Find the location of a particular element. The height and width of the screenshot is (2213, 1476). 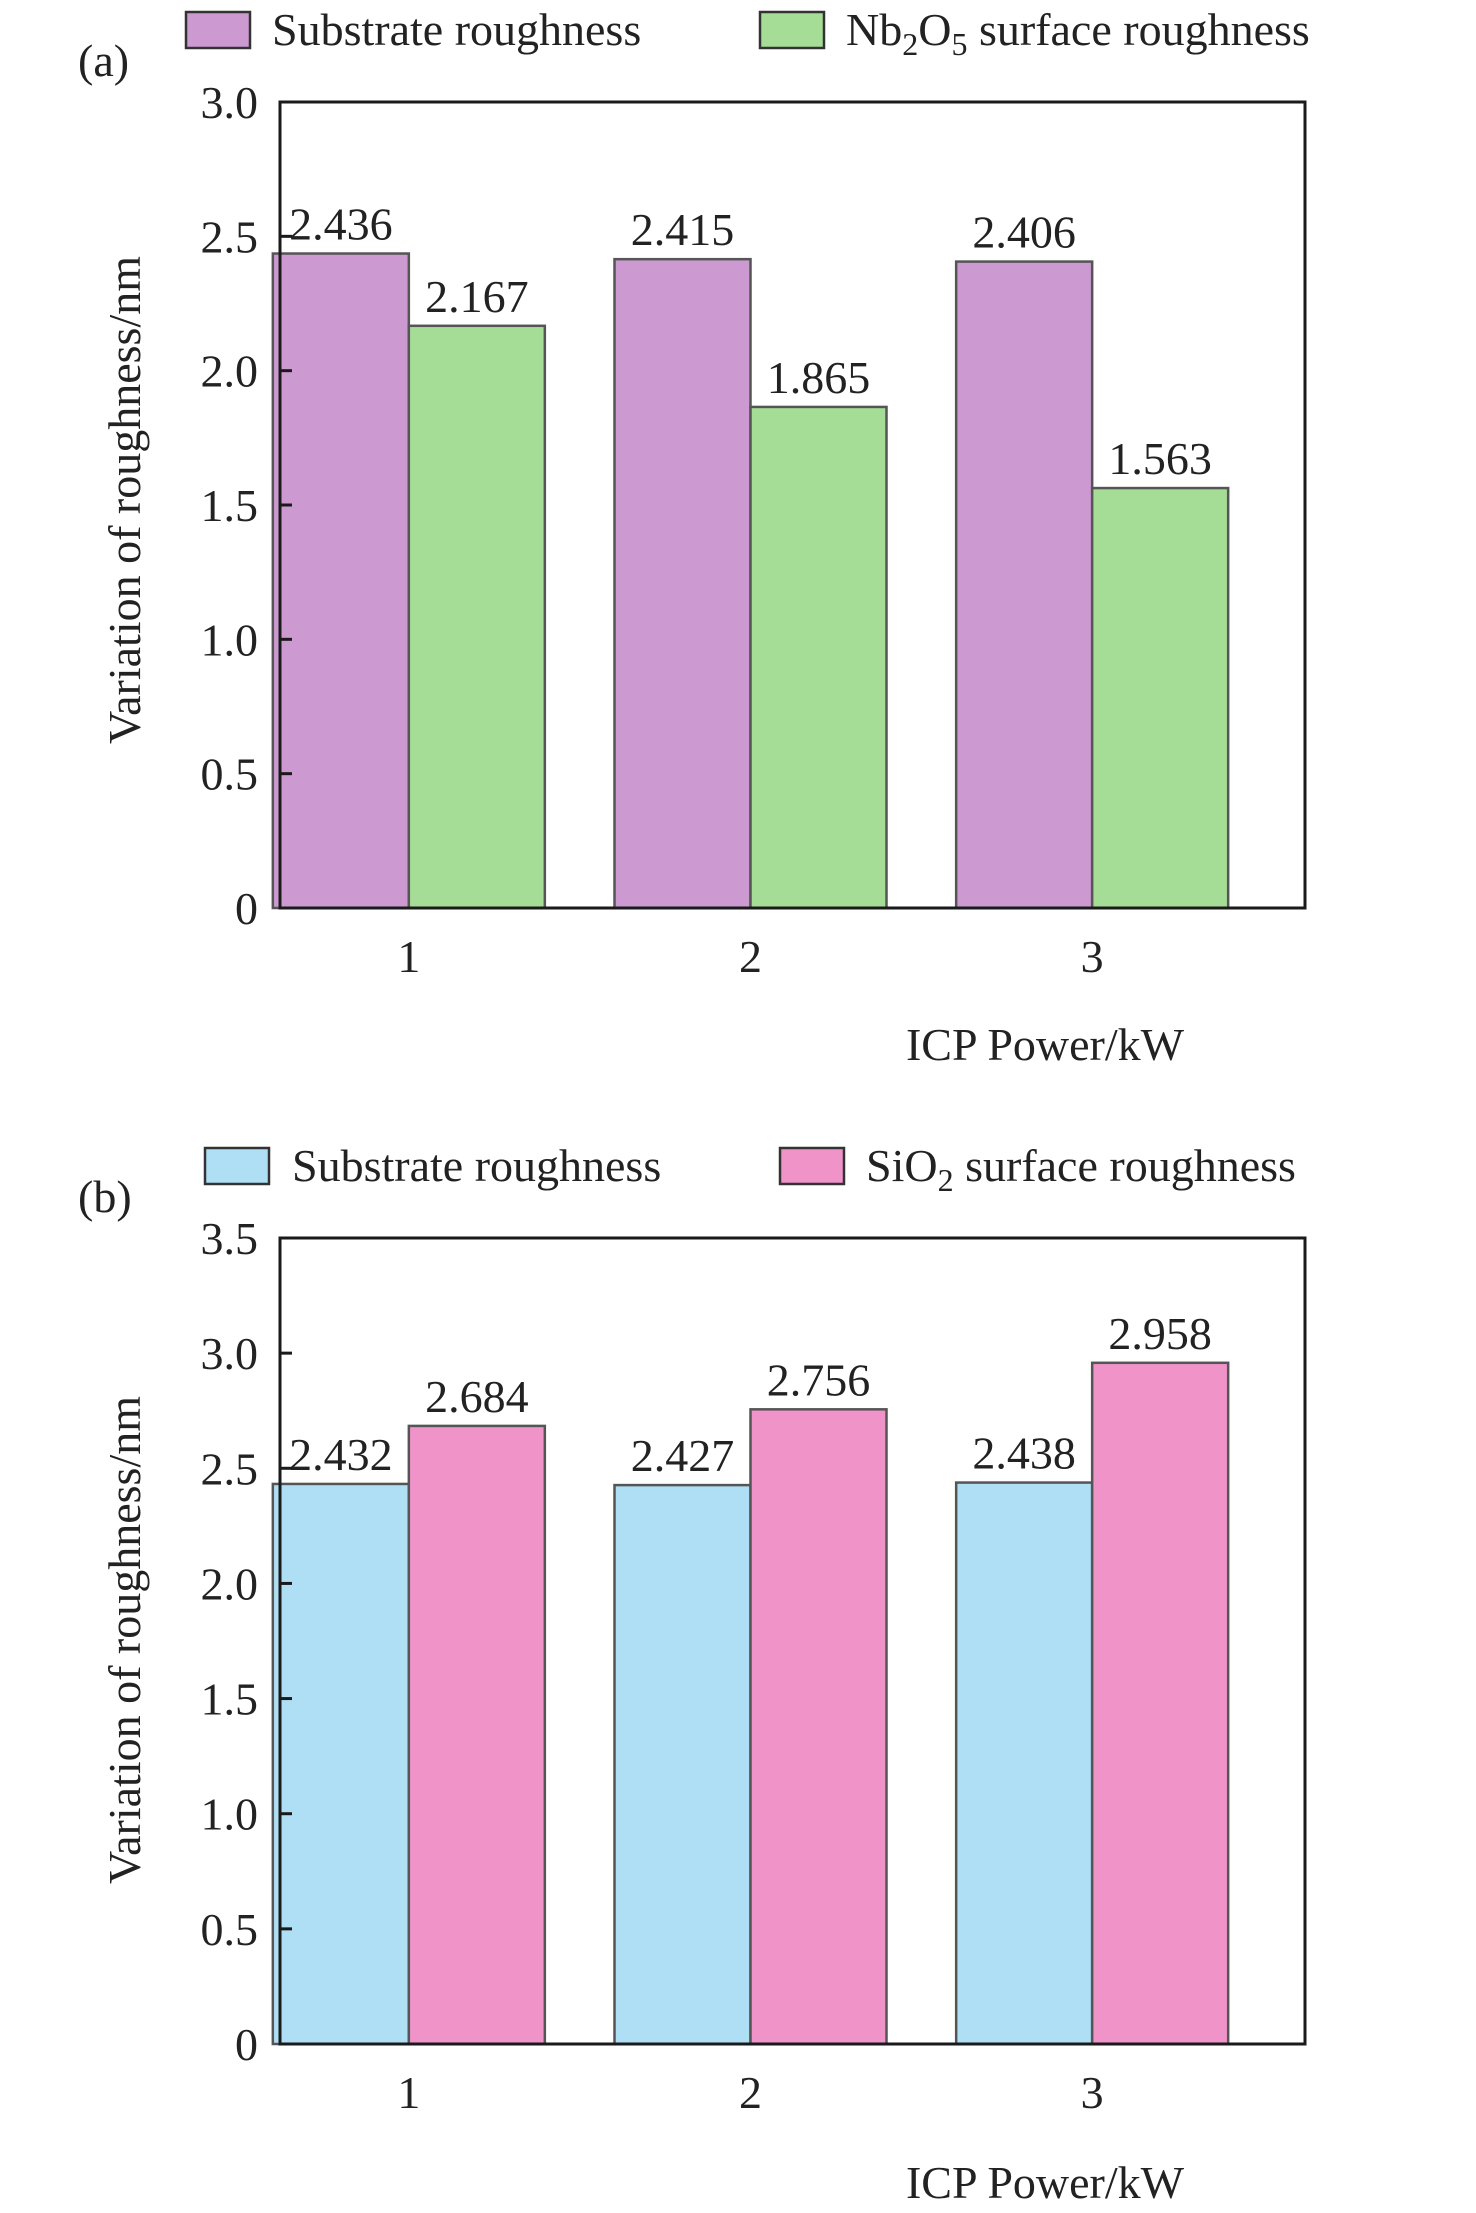

data-label-a-s0-c0: 2.436 is located at coordinates (341, 224).